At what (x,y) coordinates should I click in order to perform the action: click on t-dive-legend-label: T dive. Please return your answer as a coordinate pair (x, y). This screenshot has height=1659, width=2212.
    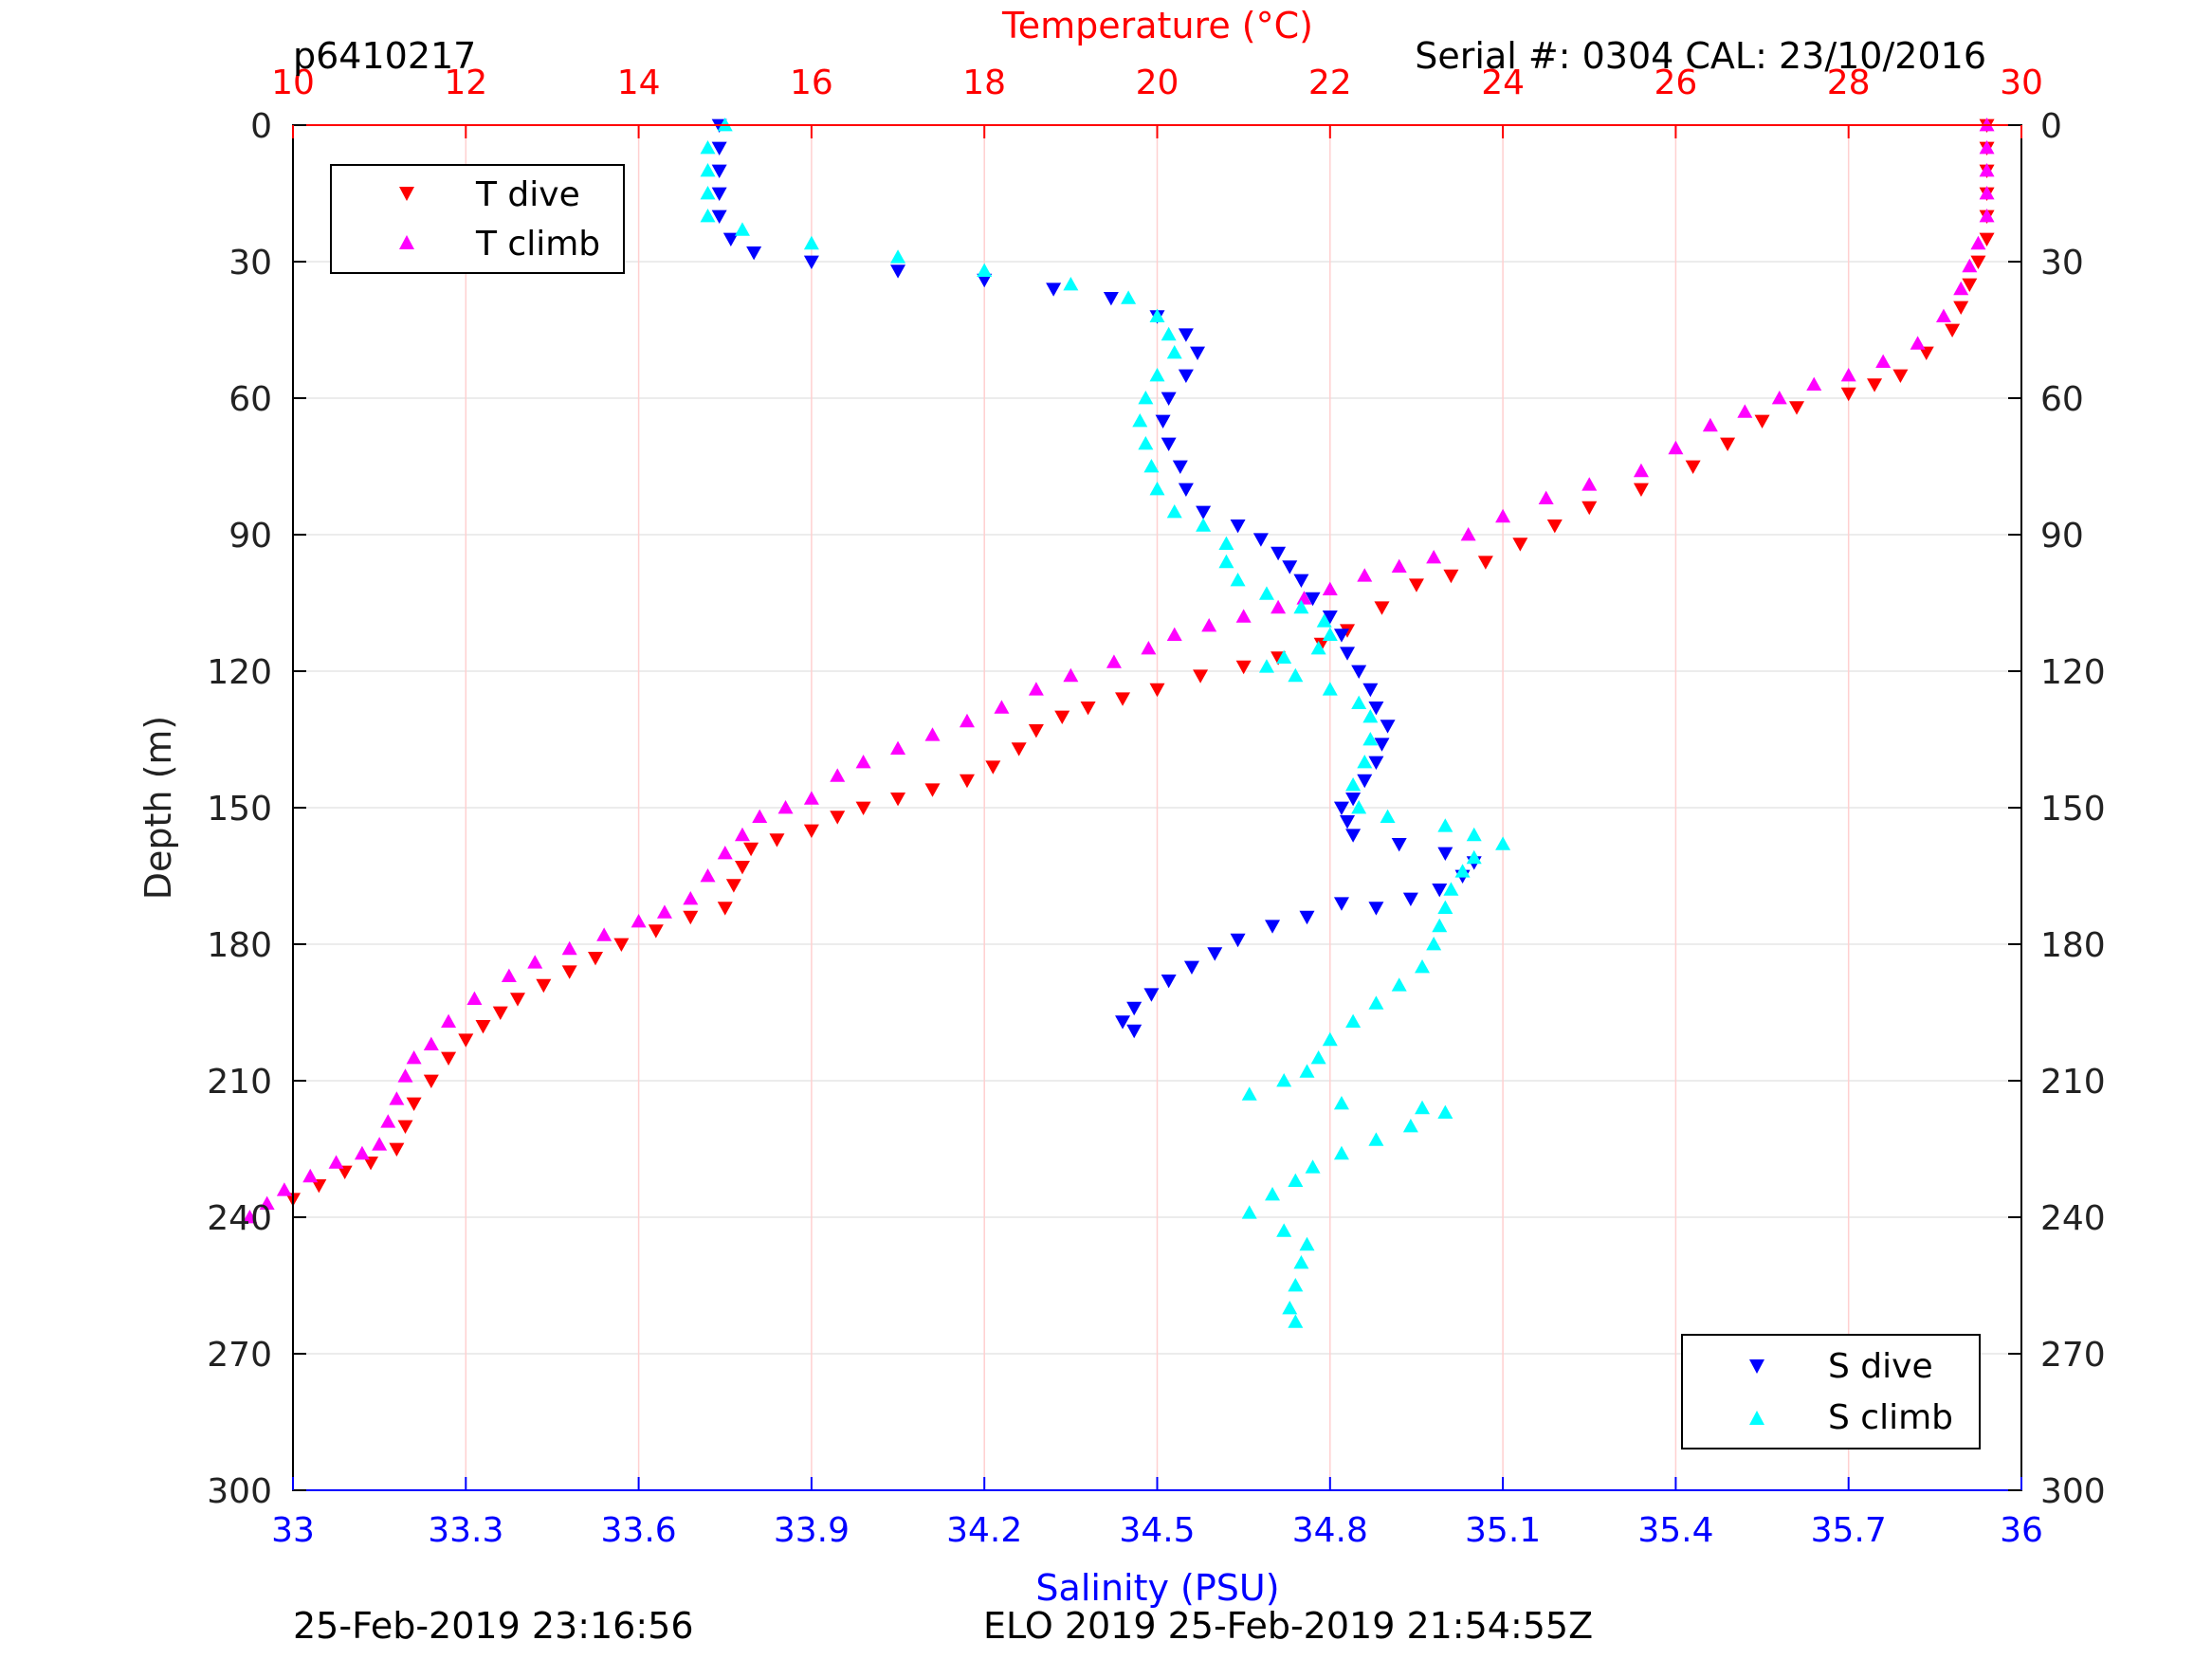
    Looking at the image, I should click on (527, 194).